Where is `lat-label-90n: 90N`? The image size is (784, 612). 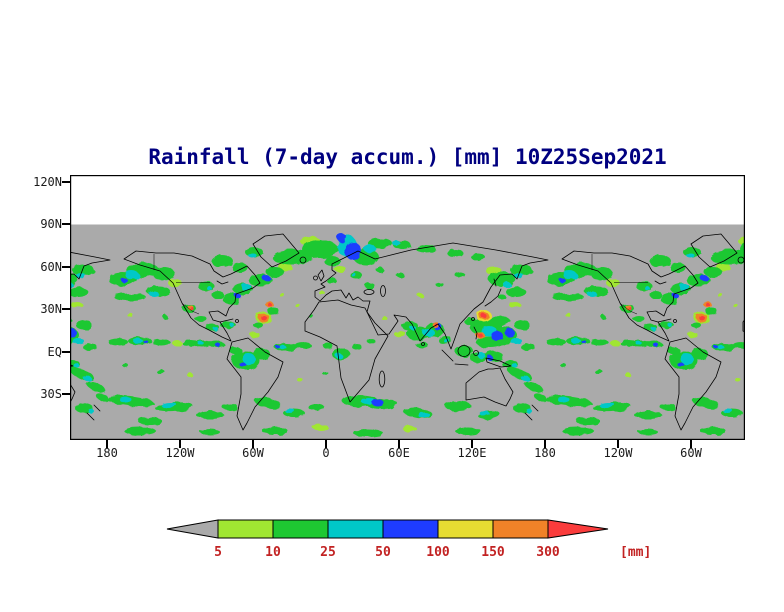
lat-label-90n: 90N is located at coordinates (51, 224).